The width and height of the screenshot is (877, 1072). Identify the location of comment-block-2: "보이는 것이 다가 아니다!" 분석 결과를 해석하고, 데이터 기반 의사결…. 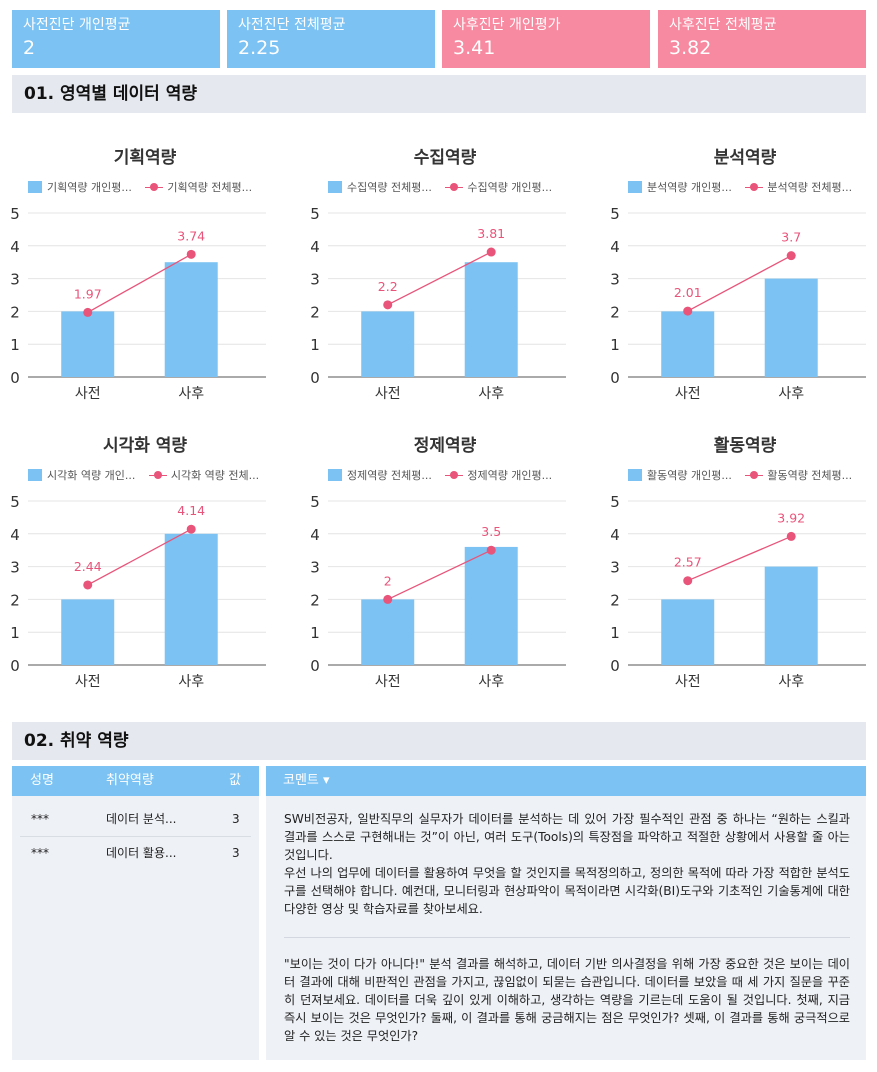
(567, 1000).